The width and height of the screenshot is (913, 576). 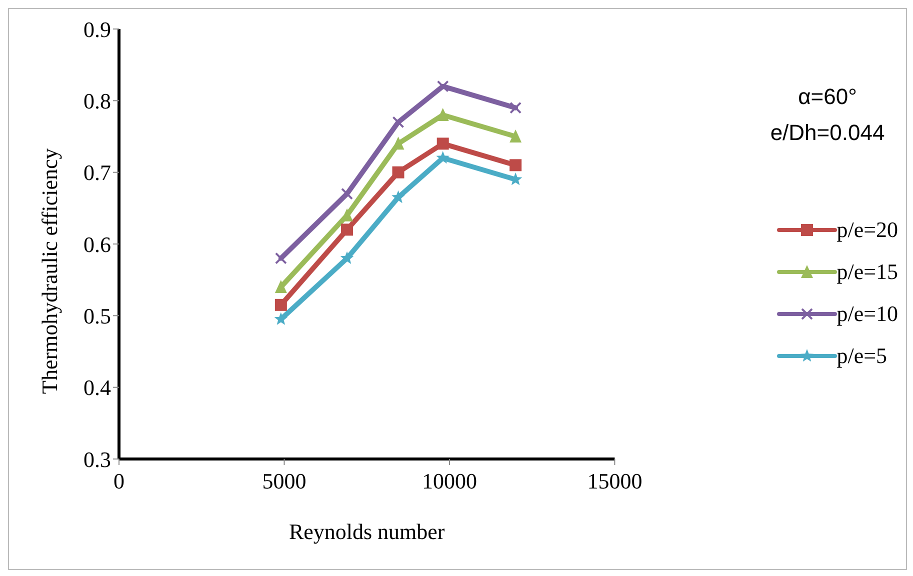 What do you see at coordinates (867, 230) in the screenshot?
I see `legend-label: p/e=20` at bounding box center [867, 230].